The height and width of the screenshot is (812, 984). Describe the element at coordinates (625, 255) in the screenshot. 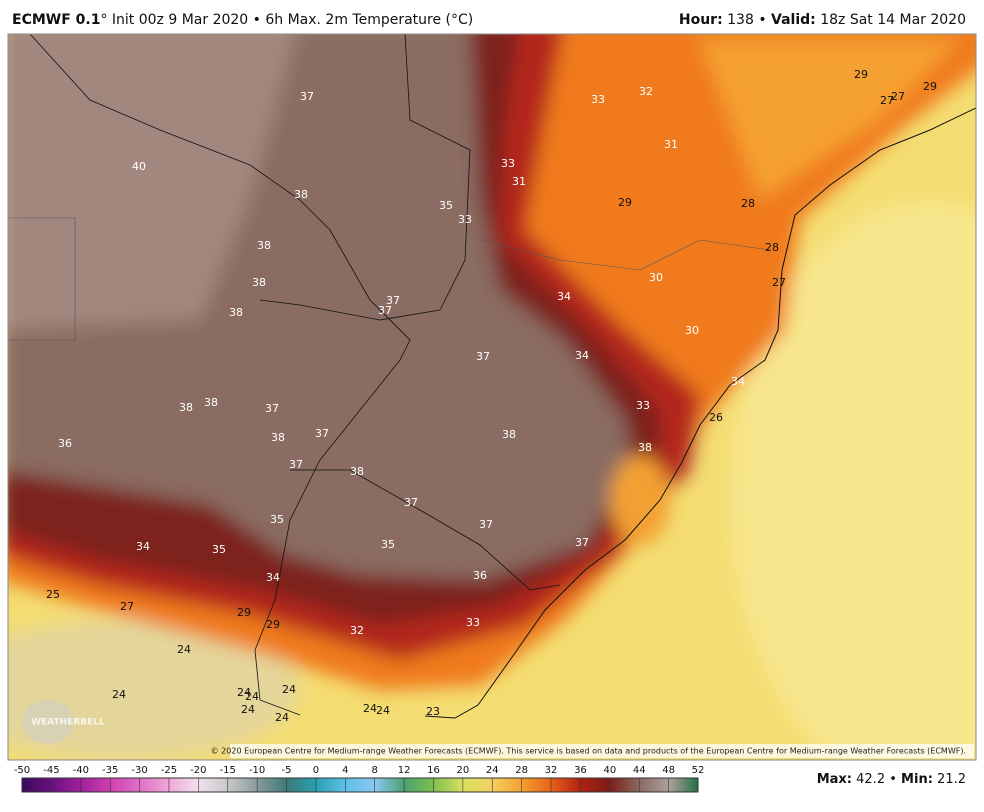

I see `state-border` at that location.